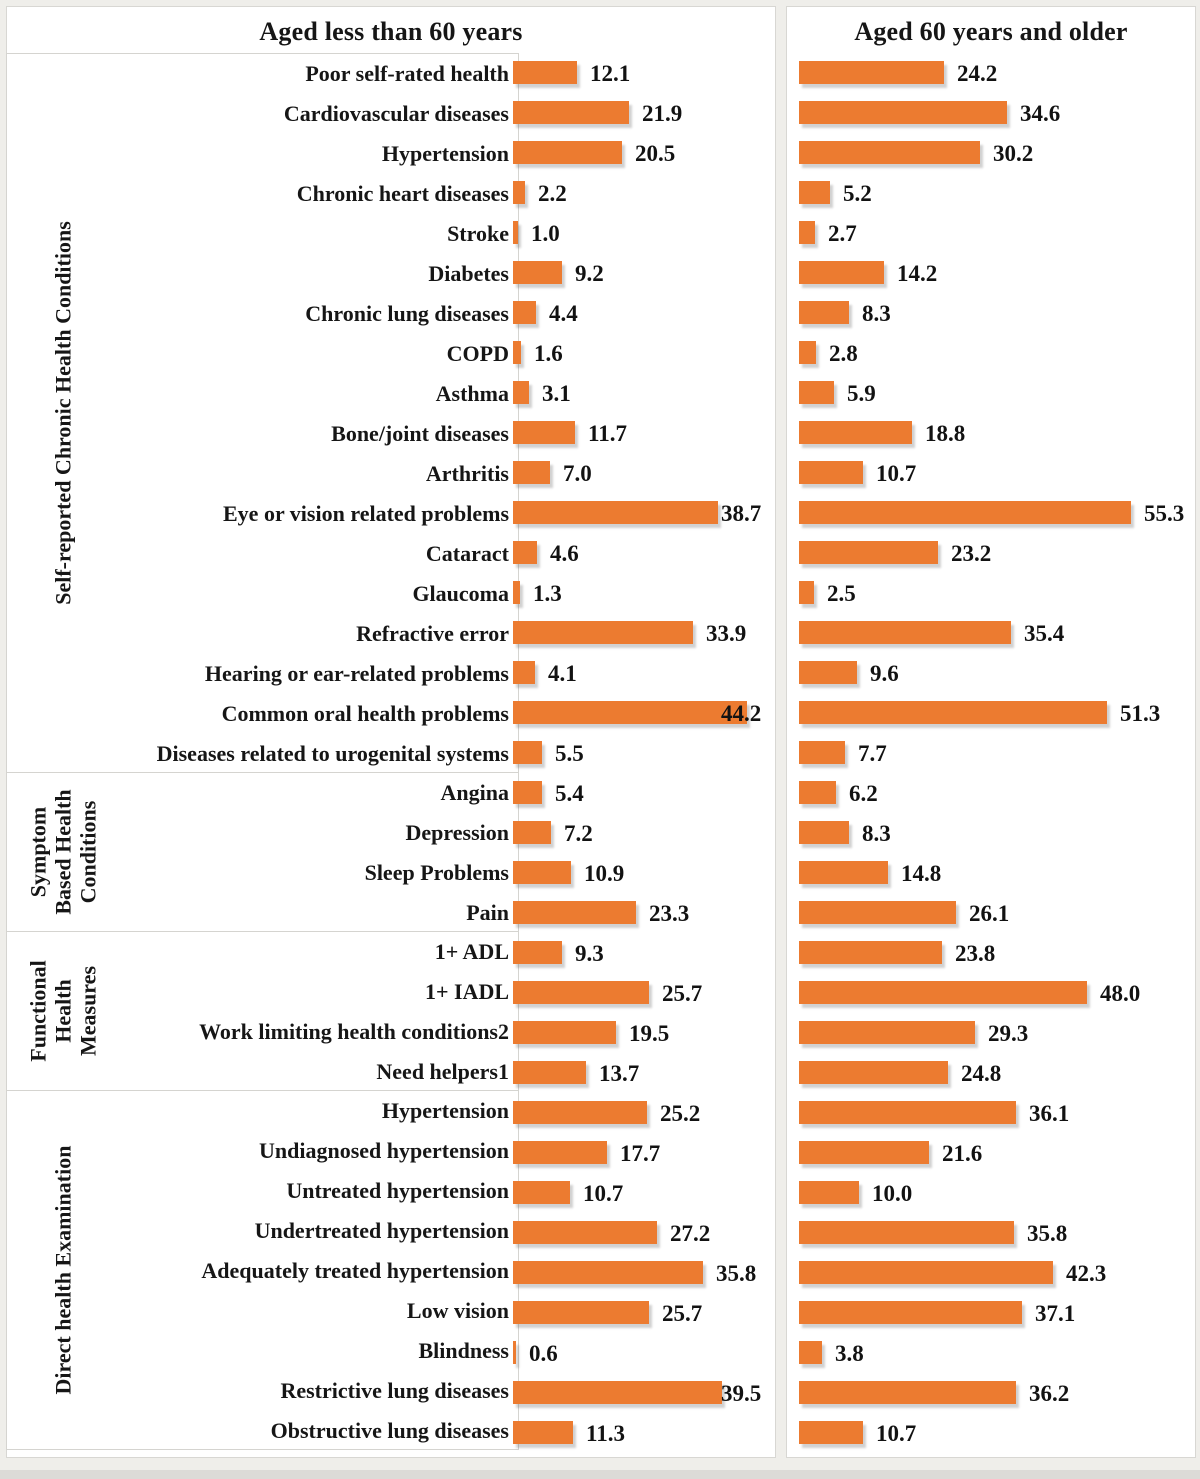 Image resolution: width=1200 pixels, height=1479 pixels. I want to click on bar-value-label: 10.7, so click(896, 1433).